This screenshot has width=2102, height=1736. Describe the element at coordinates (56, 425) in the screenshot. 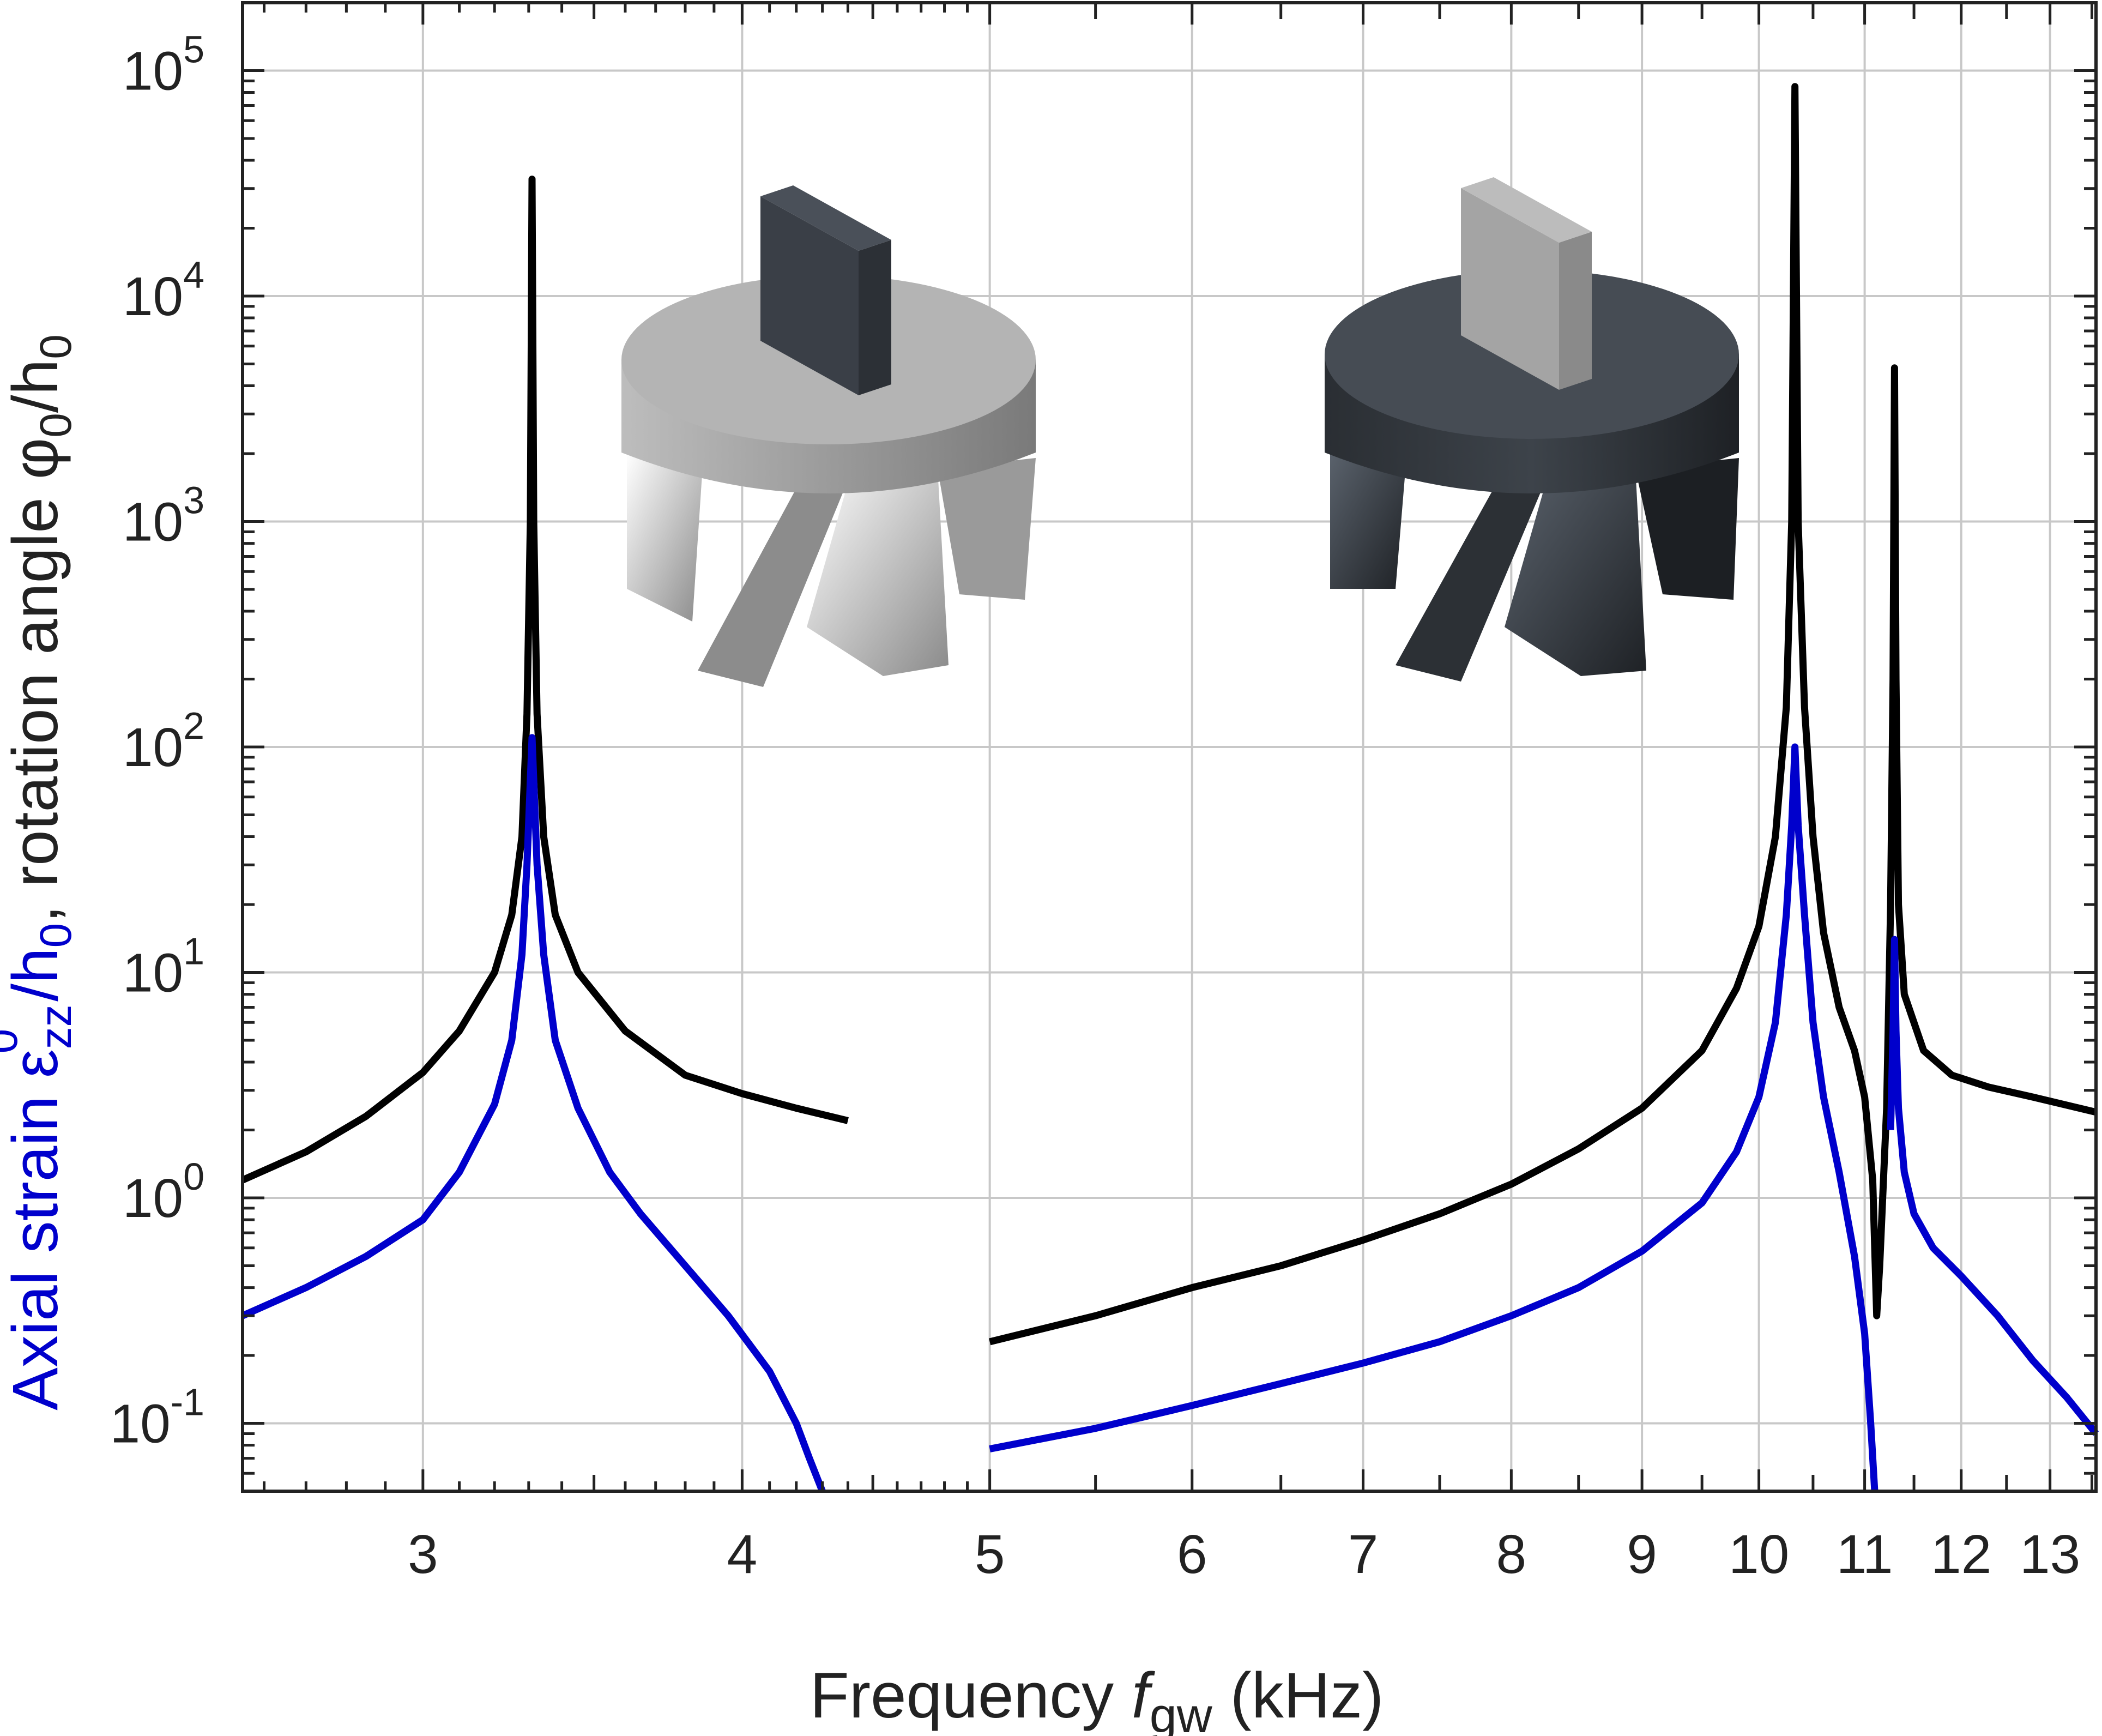

I see `y-axis-title-rotation-sub: 0` at that location.